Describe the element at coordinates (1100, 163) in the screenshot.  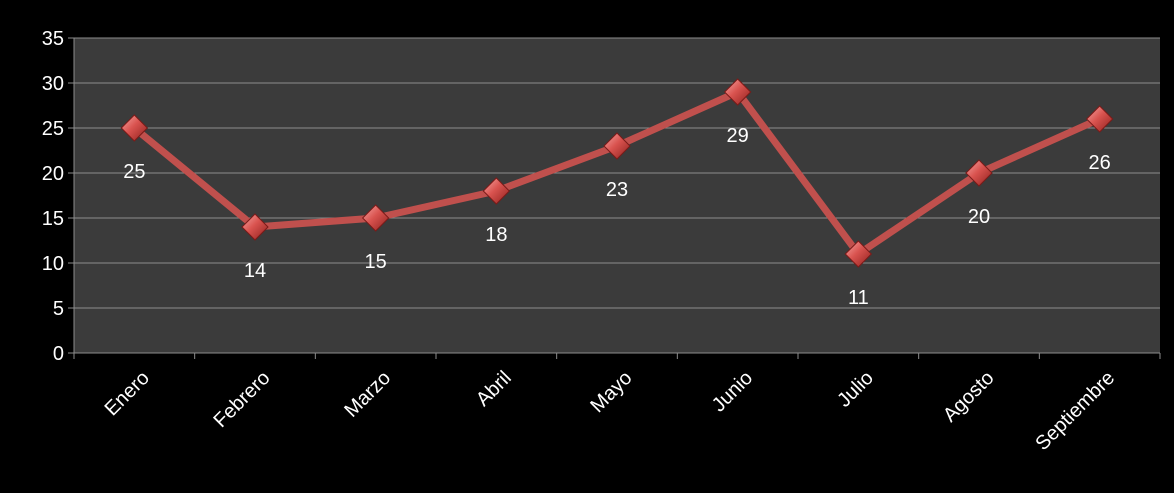
I see `data-label: 26` at that location.